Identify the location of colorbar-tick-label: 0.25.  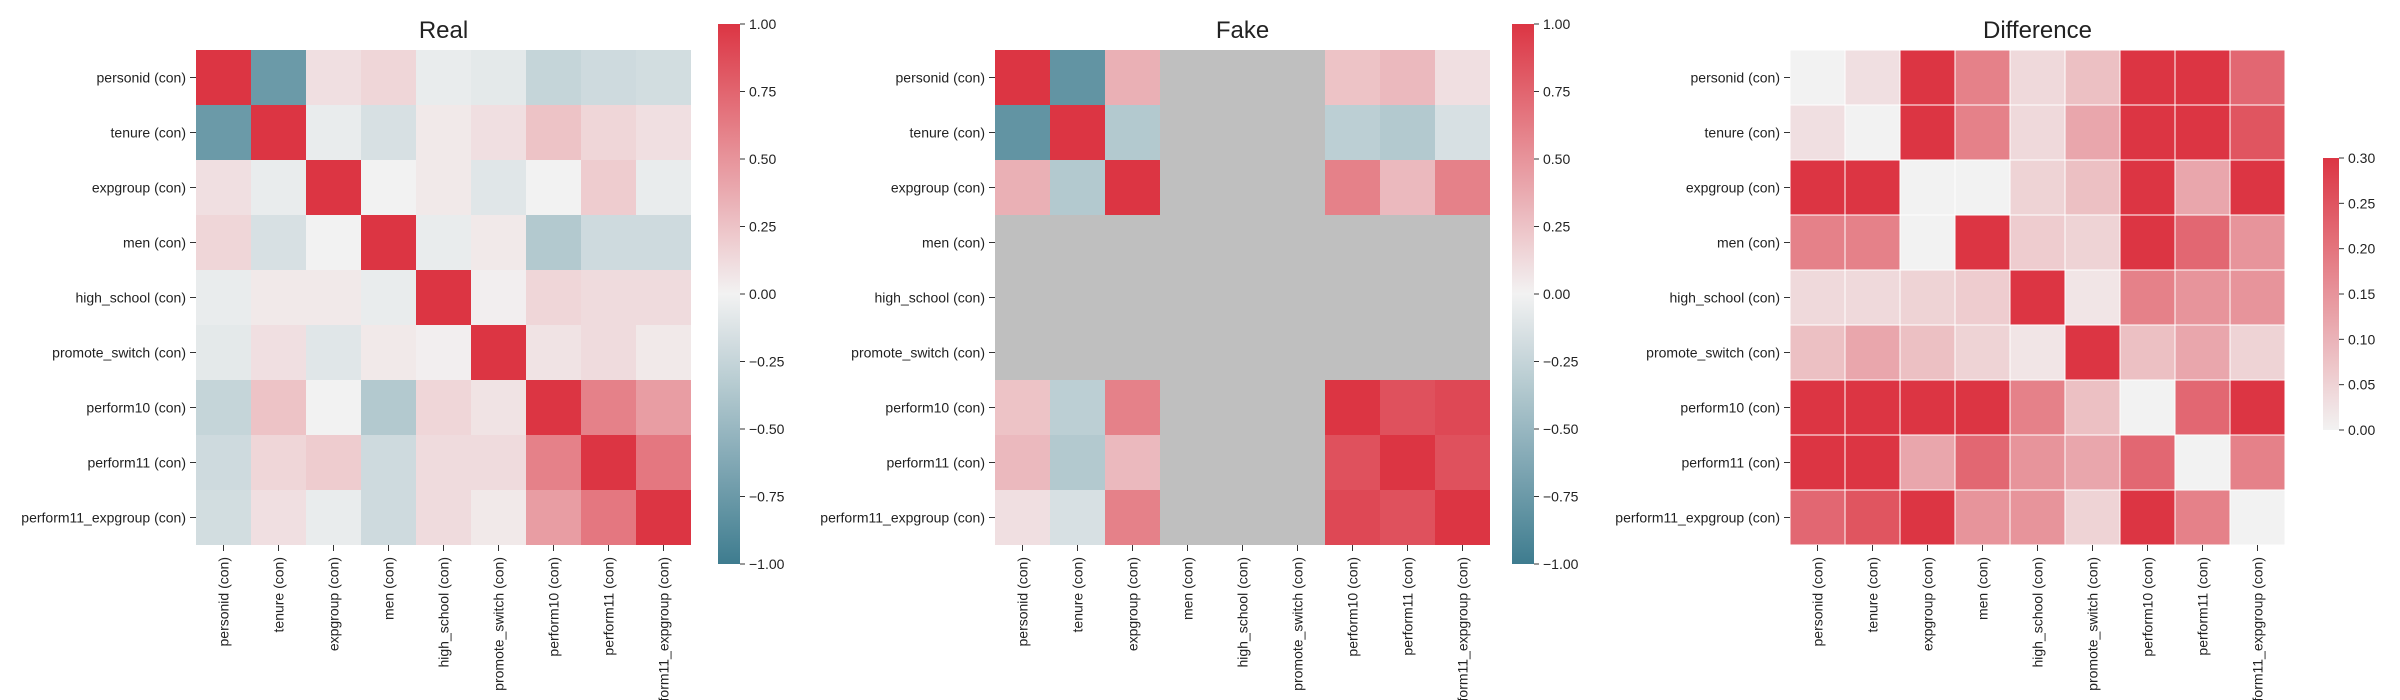
(2361, 203).